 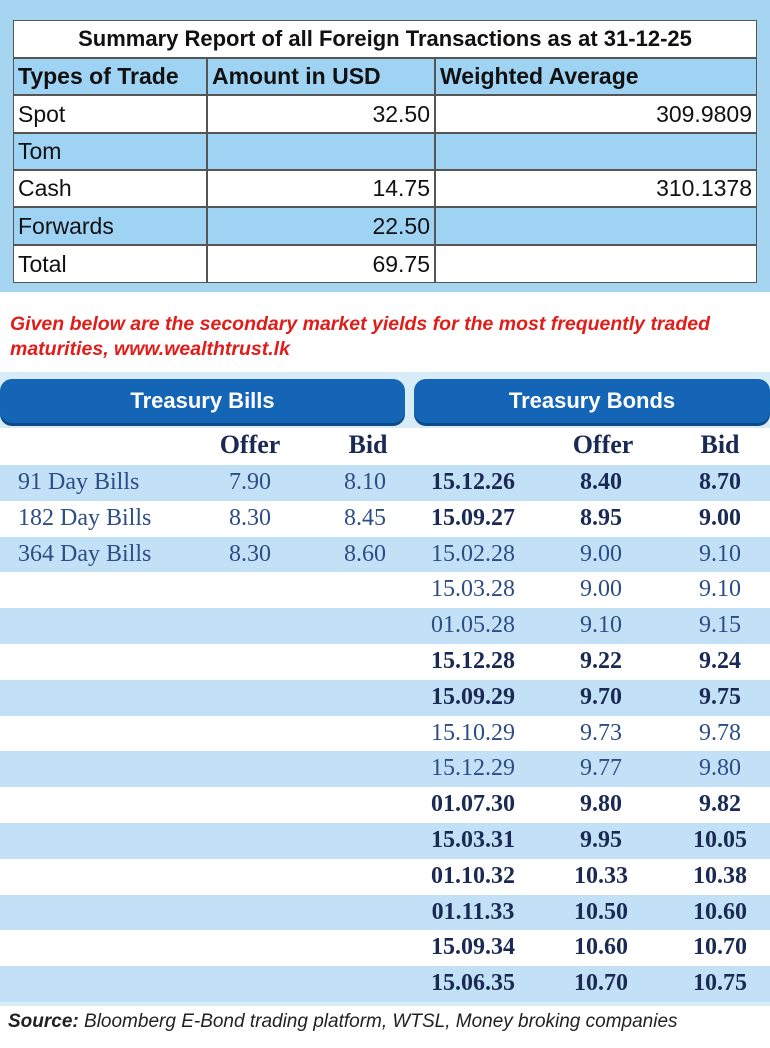 What do you see at coordinates (110, 264) in the screenshot?
I see `table-cell: Total` at bounding box center [110, 264].